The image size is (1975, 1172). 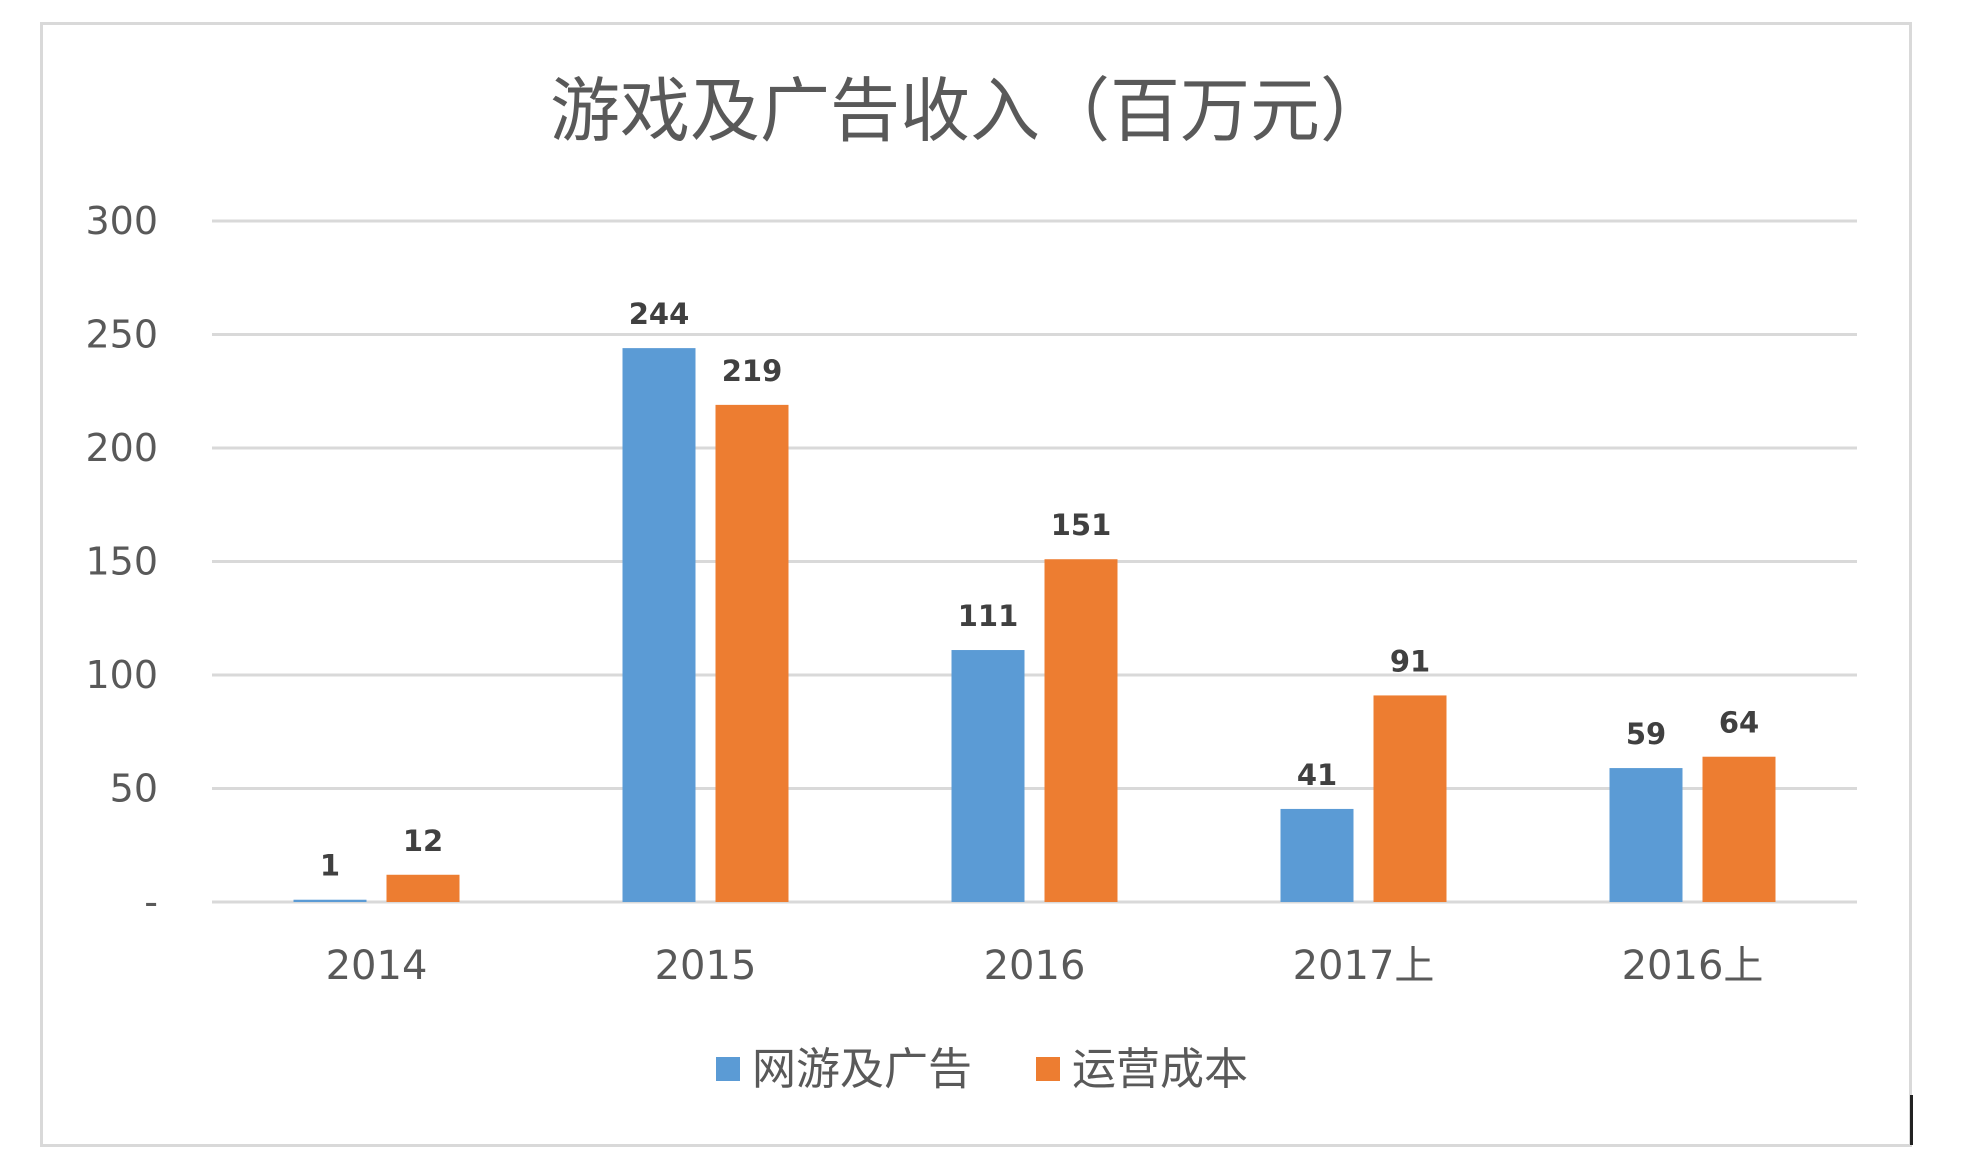 What do you see at coordinates (752, 371) in the screenshot?
I see `data-label: 219` at bounding box center [752, 371].